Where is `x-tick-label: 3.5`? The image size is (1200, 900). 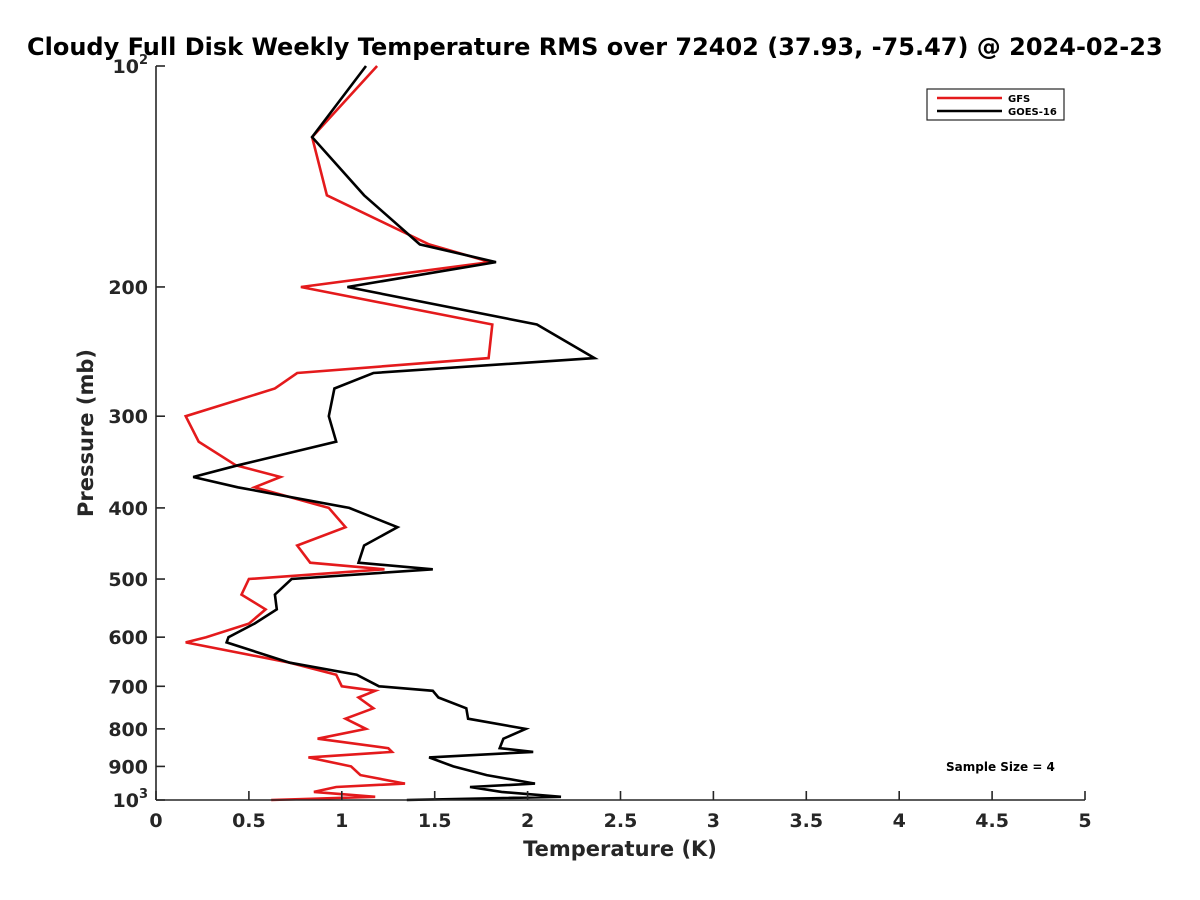
x-tick-label: 3.5 is located at coordinates (806, 821).